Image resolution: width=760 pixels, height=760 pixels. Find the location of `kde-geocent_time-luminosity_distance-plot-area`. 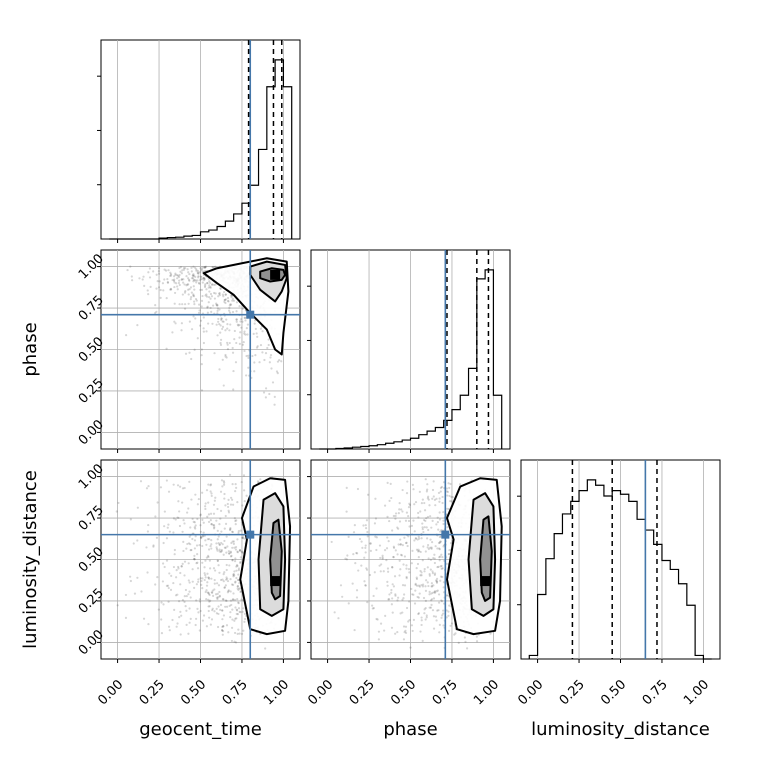

kde-geocent_time-luminosity_distance-plot-area is located at coordinates (200, 559).